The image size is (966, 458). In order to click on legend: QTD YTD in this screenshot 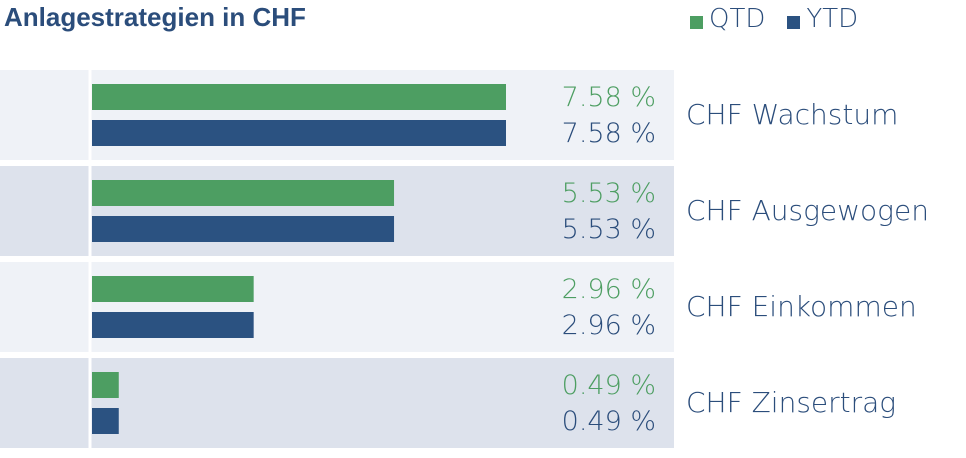, I will do `click(774, 19)`.